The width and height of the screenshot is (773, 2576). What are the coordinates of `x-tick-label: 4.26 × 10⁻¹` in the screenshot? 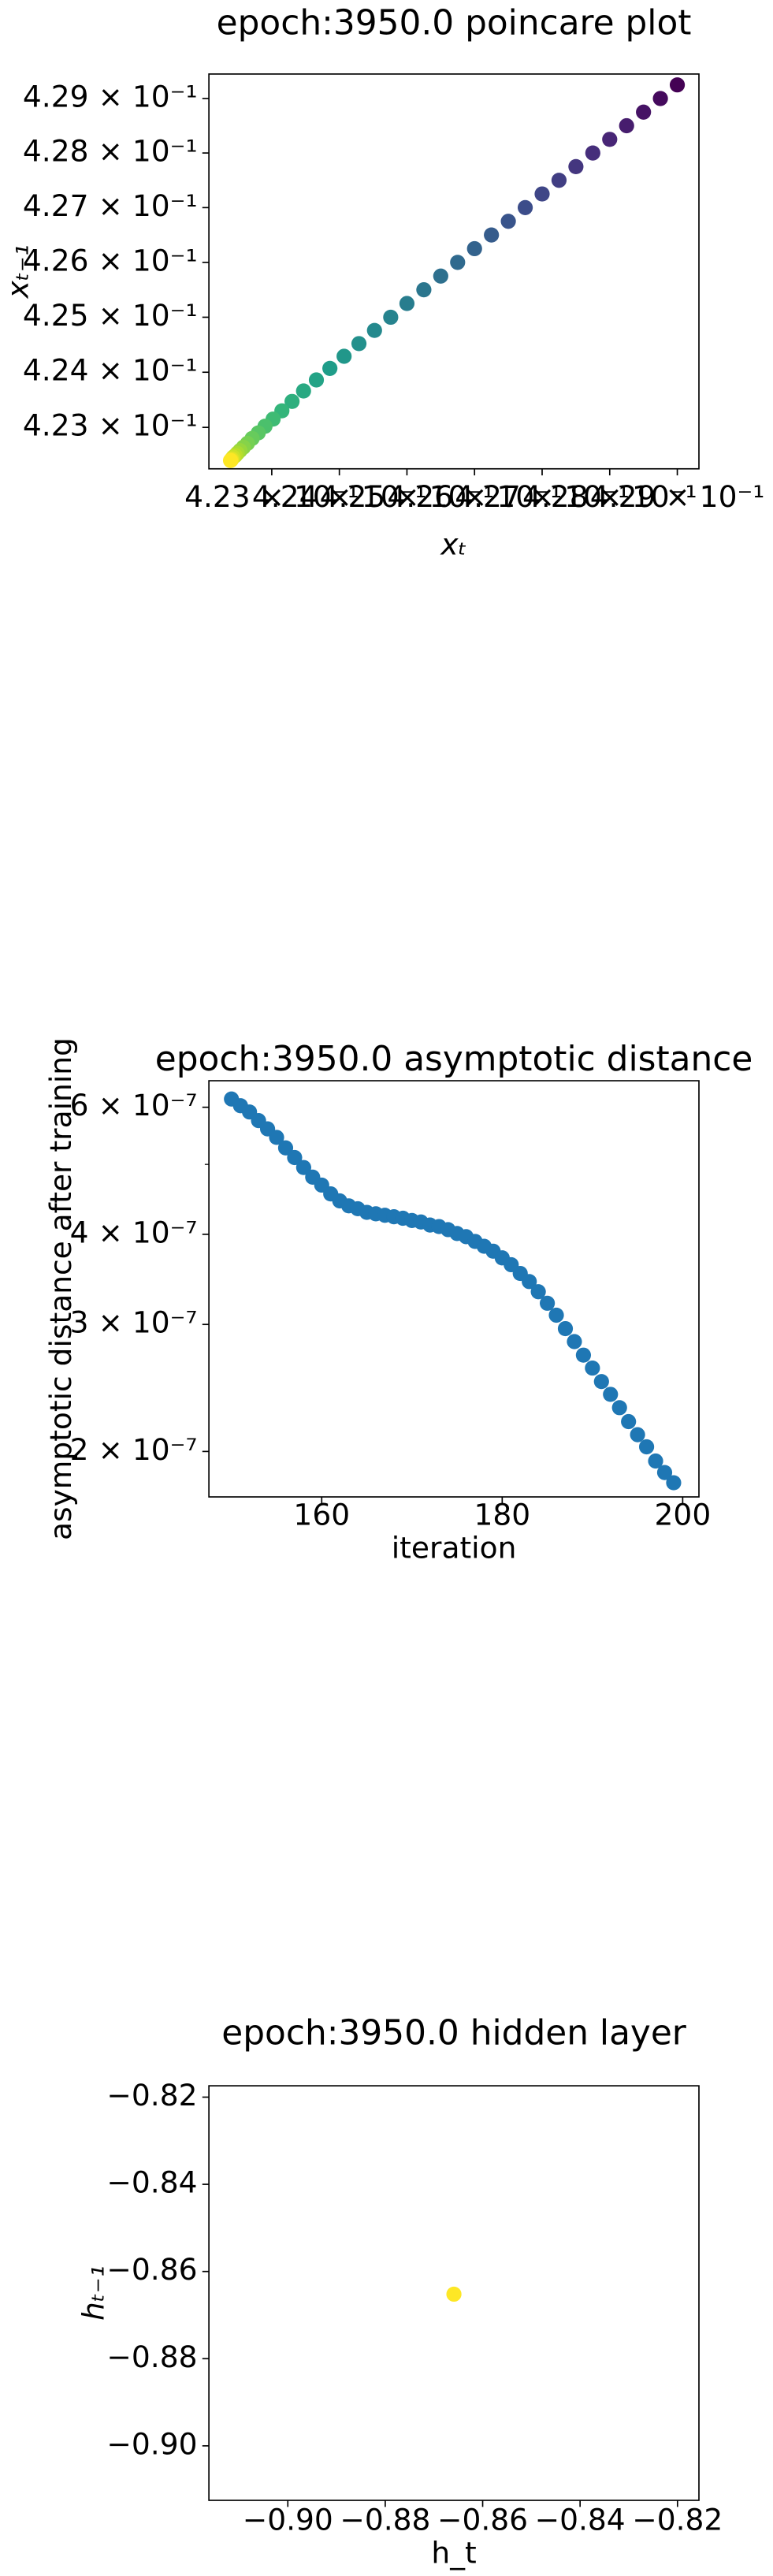 It's located at (474, 496).